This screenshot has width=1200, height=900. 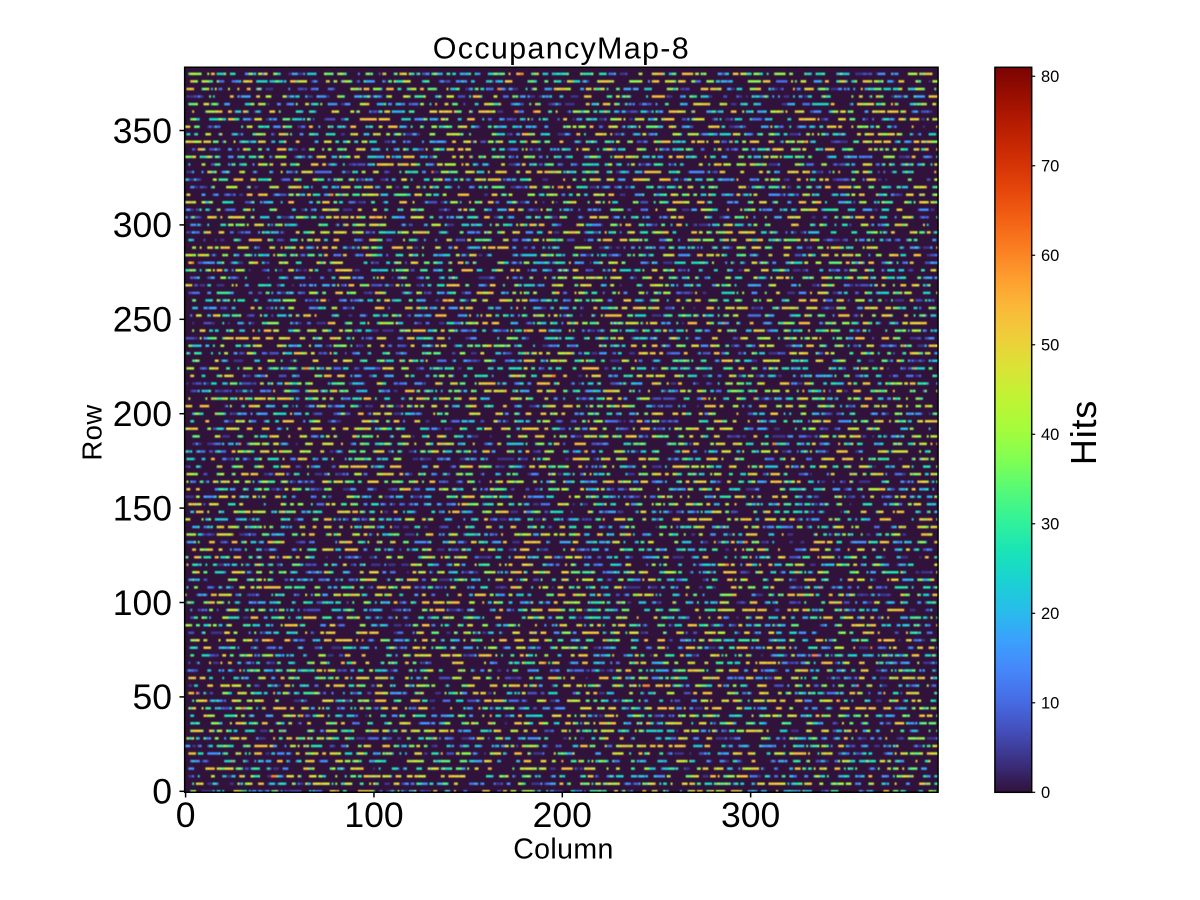 What do you see at coordinates (1050, 256) in the screenshot?
I see `svg-text: 60` at bounding box center [1050, 256].